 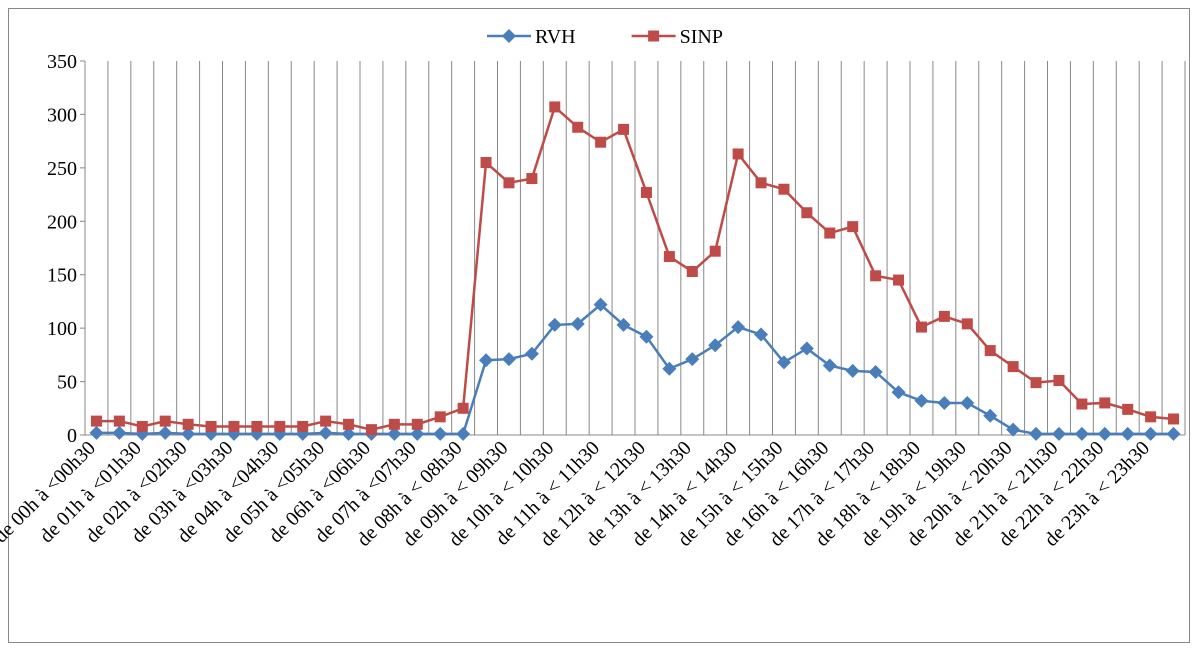 I want to click on legend-label: SINP, so click(x=701, y=37).